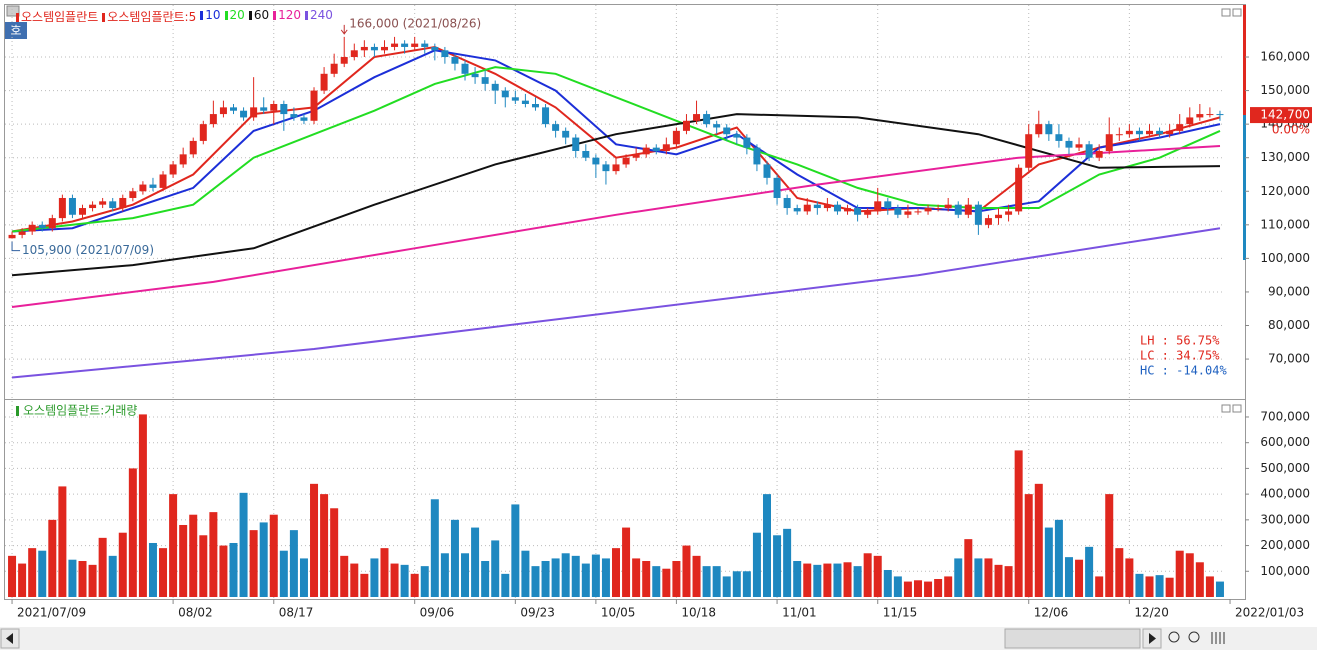 The height and width of the screenshot is (650, 1317). I want to click on legend-item: 오스템임플란트, so click(57, 16).